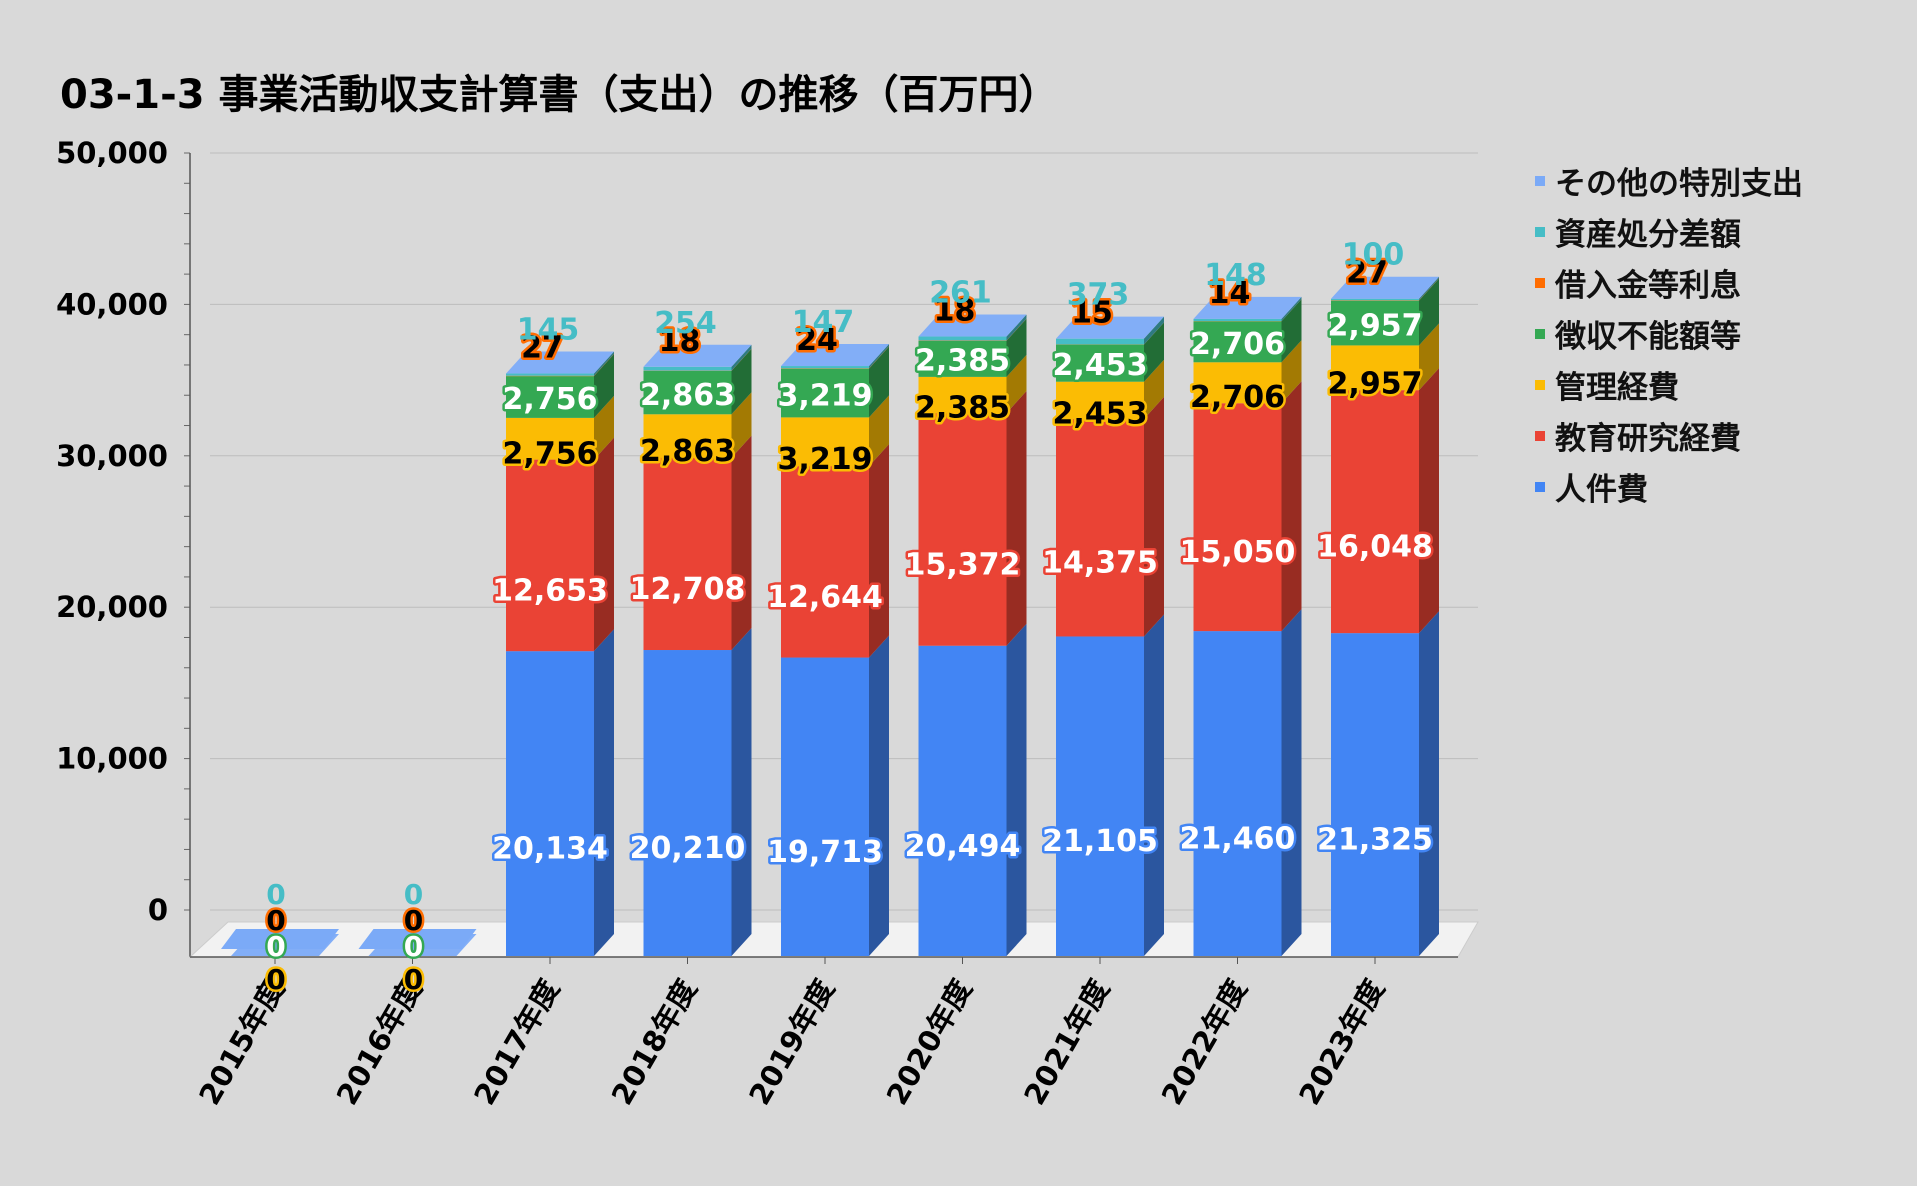 This screenshot has width=1917, height=1186. What do you see at coordinates (688, 848) in the screenshot?
I see `data-label: 20,210` at bounding box center [688, 848].